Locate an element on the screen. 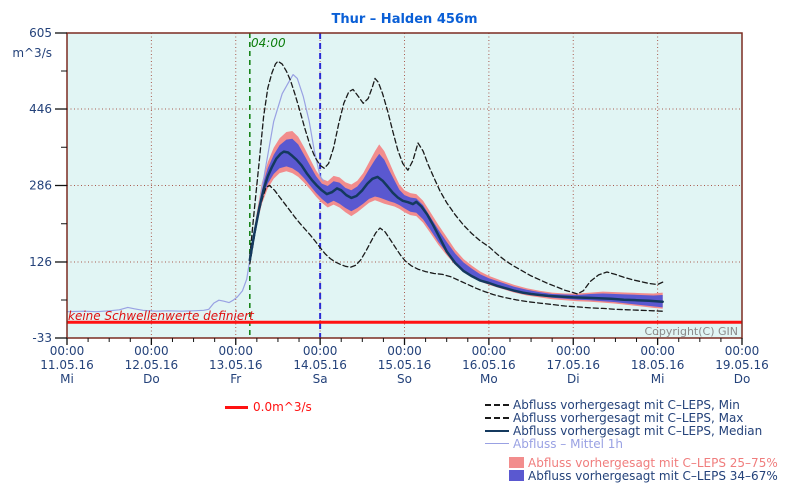 Image resolution: width=800 pixels, height=500 pixels. svg-text: 16.05.16 is located at coordinates (488, 365).